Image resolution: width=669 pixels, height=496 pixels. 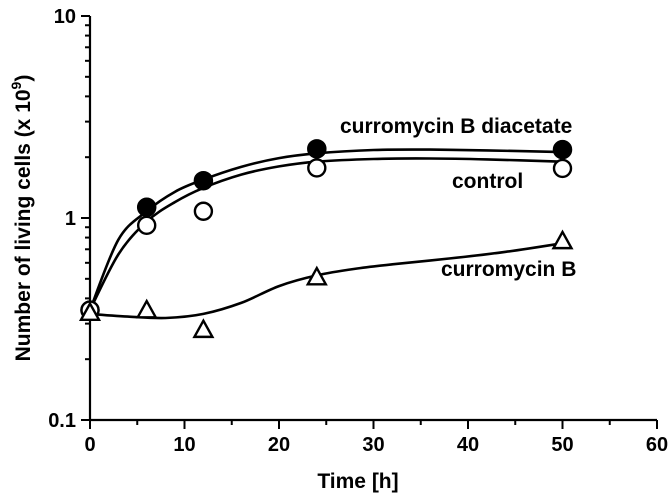 What do you see at coordinates (562, 445) in the screenshot?
I see `x-tick-label: 50` at bounding box center [562, 445].